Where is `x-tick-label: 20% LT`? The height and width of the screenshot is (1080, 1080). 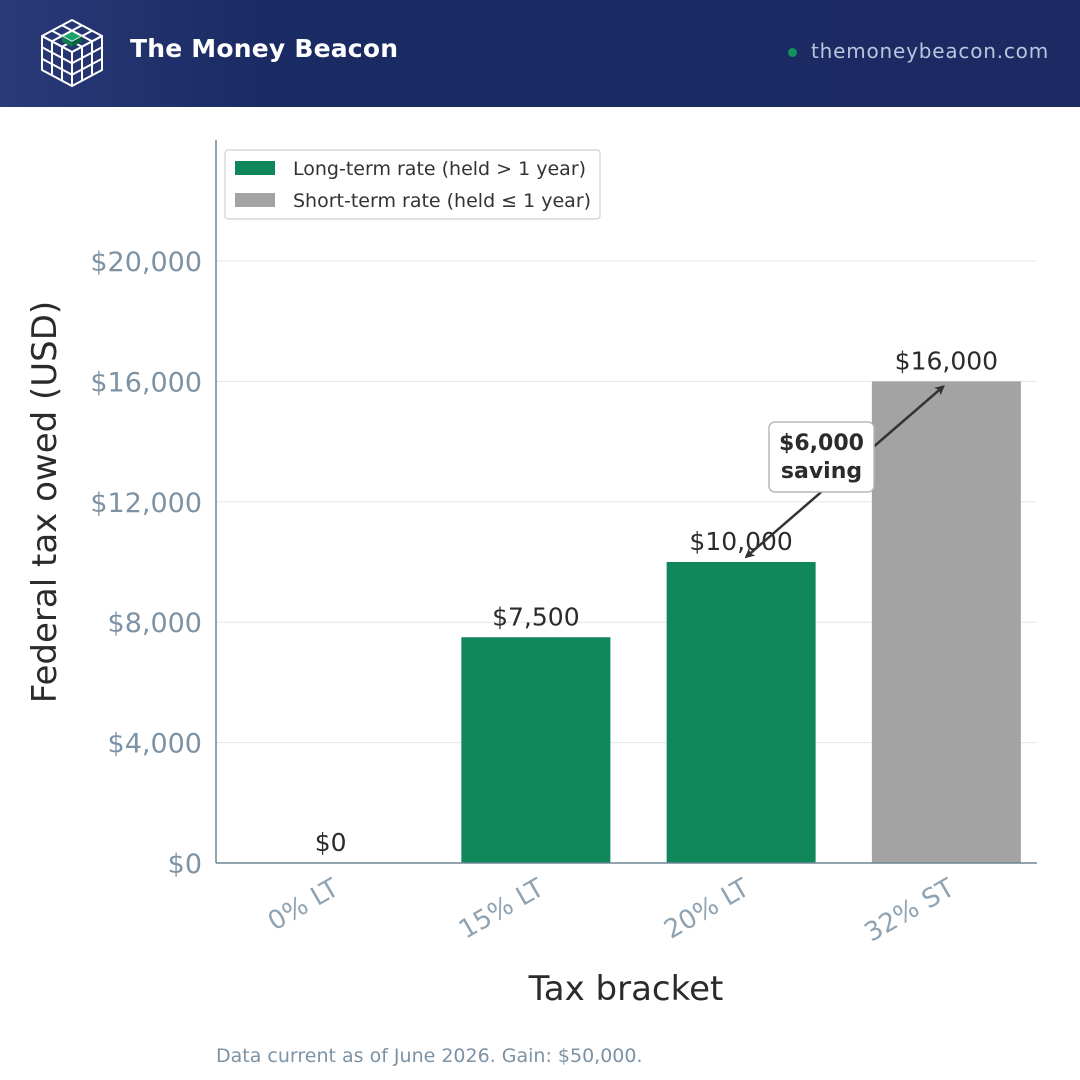 x-tick-label: 20% LT is located at coordinates (707, 909).